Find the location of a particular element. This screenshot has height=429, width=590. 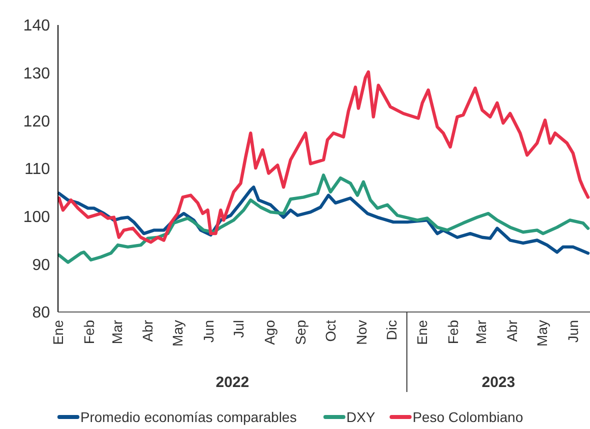

legend-label: Peso Colombiano is located at coordinates (468, 416).